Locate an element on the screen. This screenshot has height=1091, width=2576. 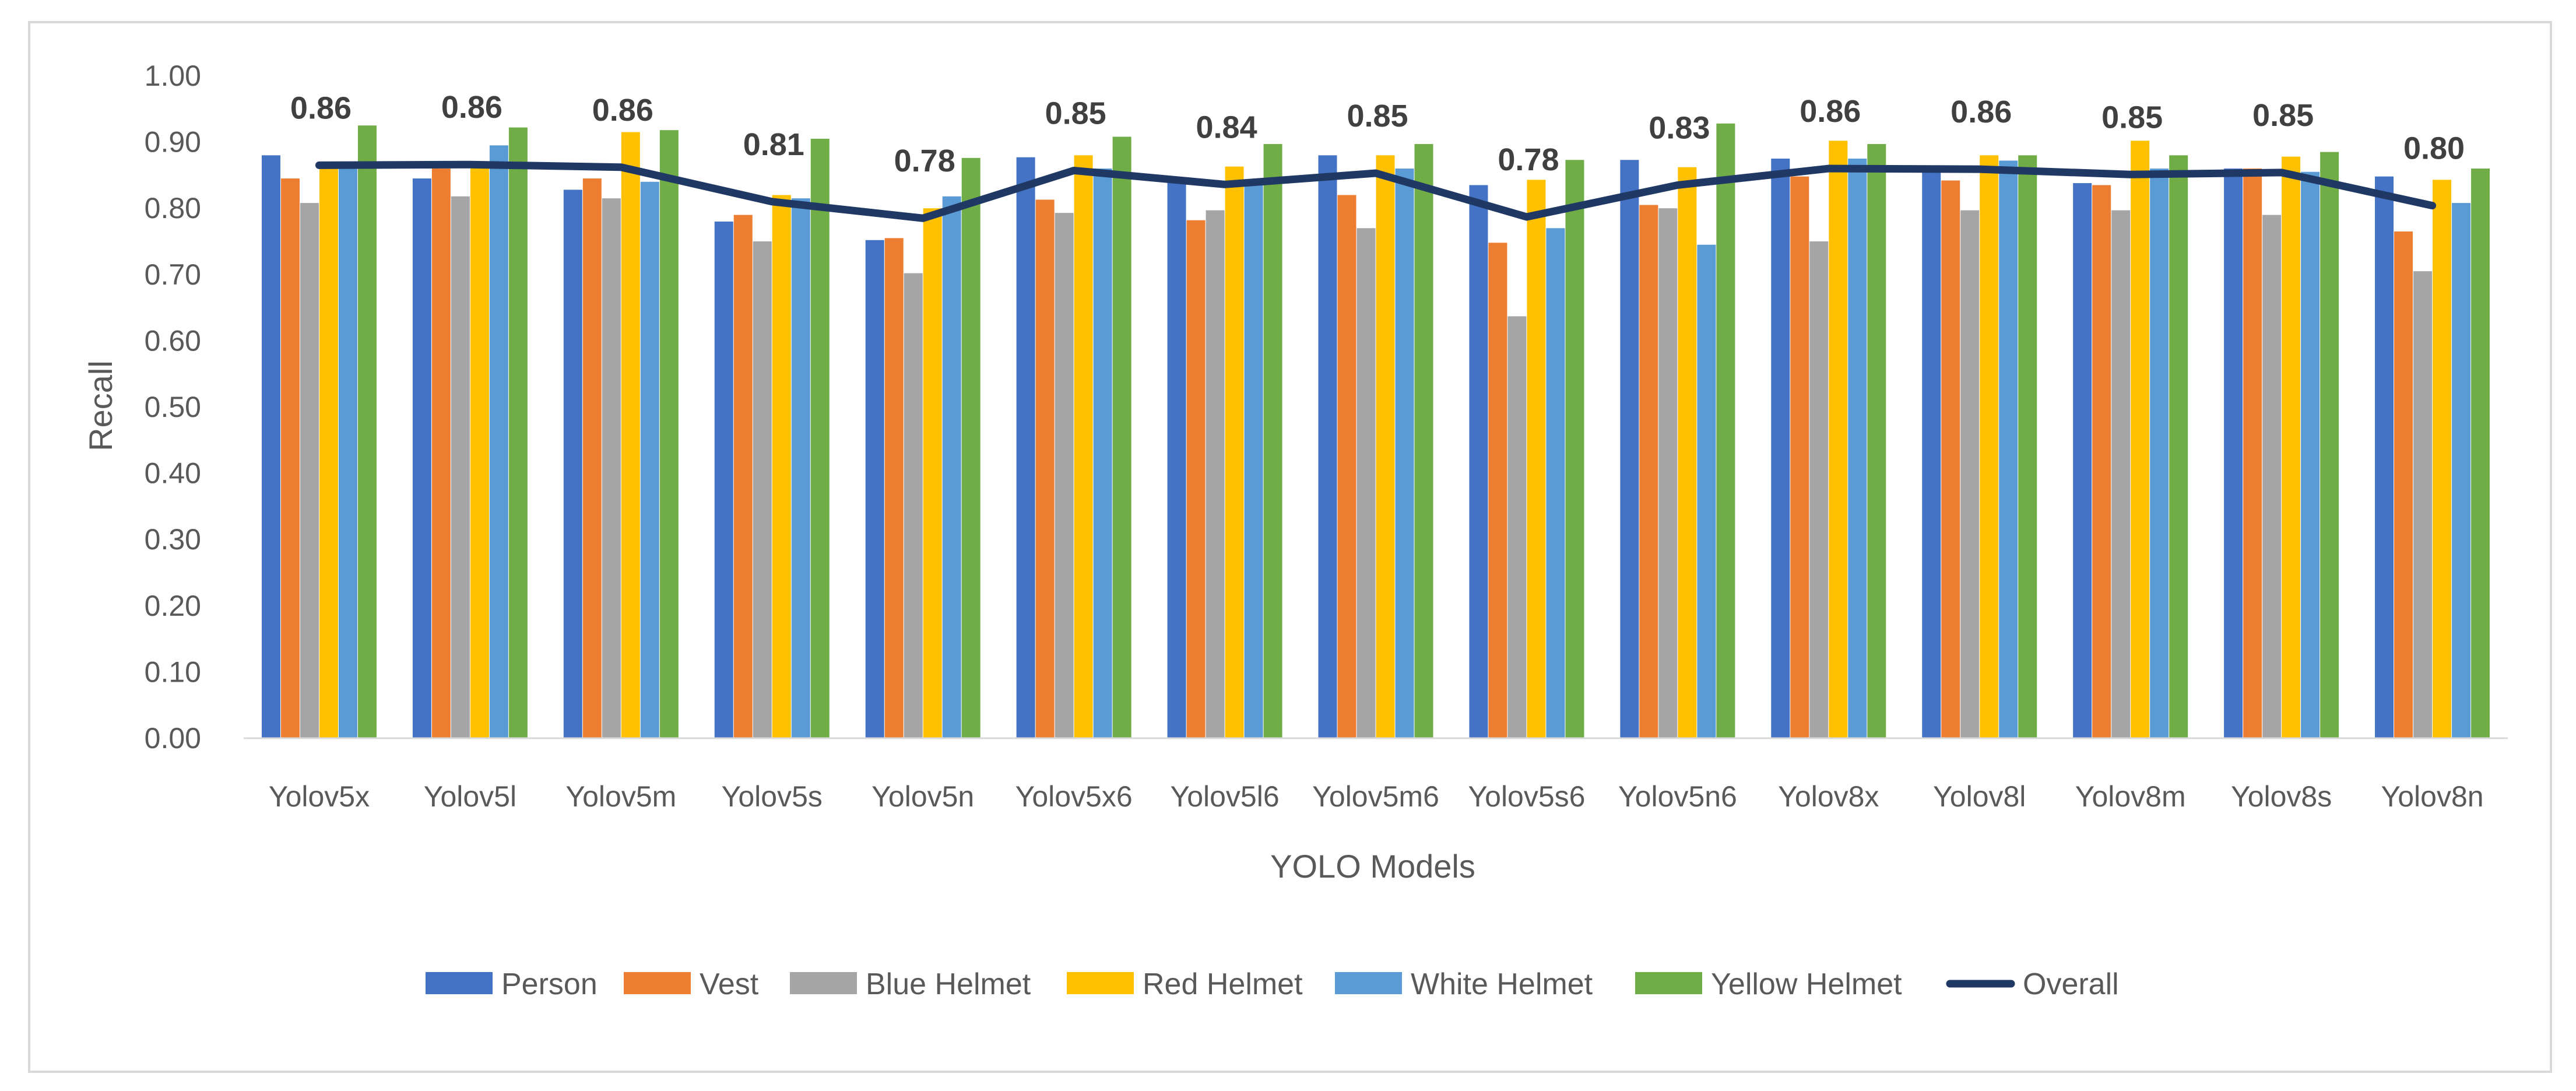
overall-data-label: 0.84 is located at coordinates (1226, 128).